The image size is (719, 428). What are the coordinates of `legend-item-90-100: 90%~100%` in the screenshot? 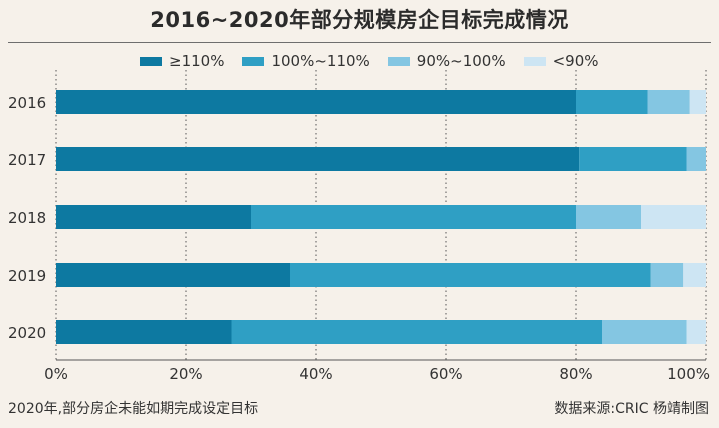 It's located at (446, 61).